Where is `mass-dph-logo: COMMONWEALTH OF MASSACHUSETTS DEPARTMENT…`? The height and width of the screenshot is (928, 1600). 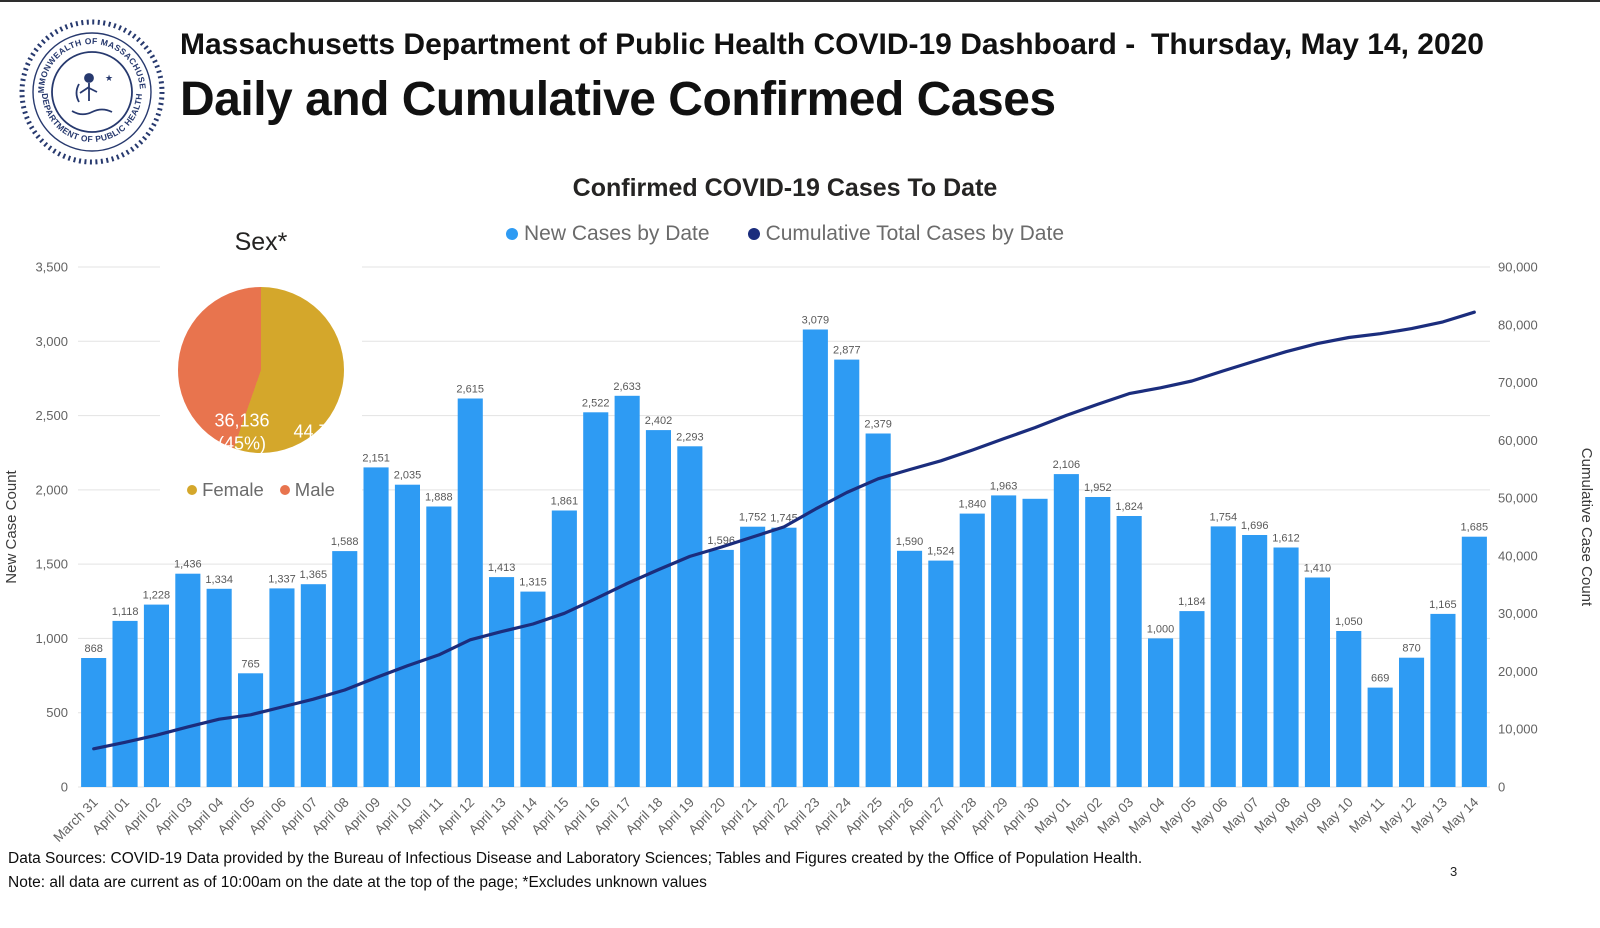
mass-dph-logo: COMMONWEALTH OF MASSACHUSETTS DEPARTMENT… is located at coordinates (90, 86).